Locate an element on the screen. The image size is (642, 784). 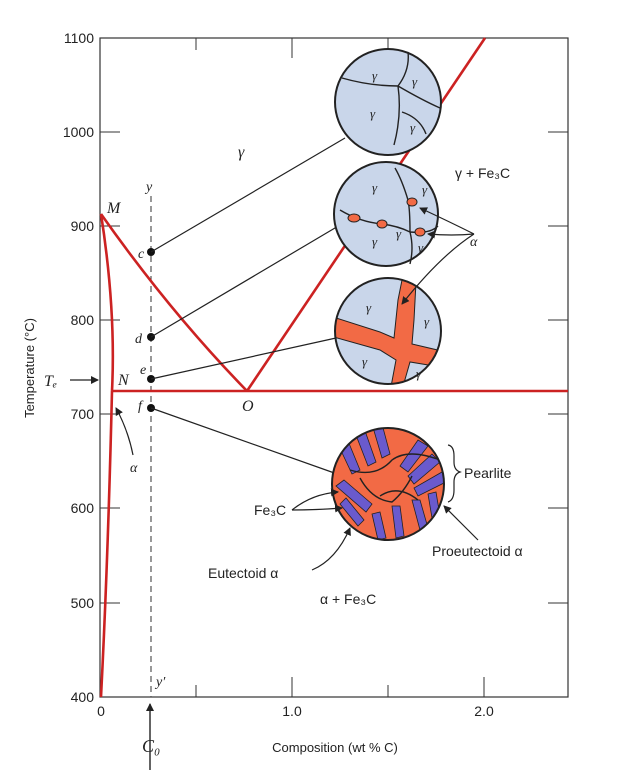
y-tick-500: 500 is located at coordinates (83, 603).